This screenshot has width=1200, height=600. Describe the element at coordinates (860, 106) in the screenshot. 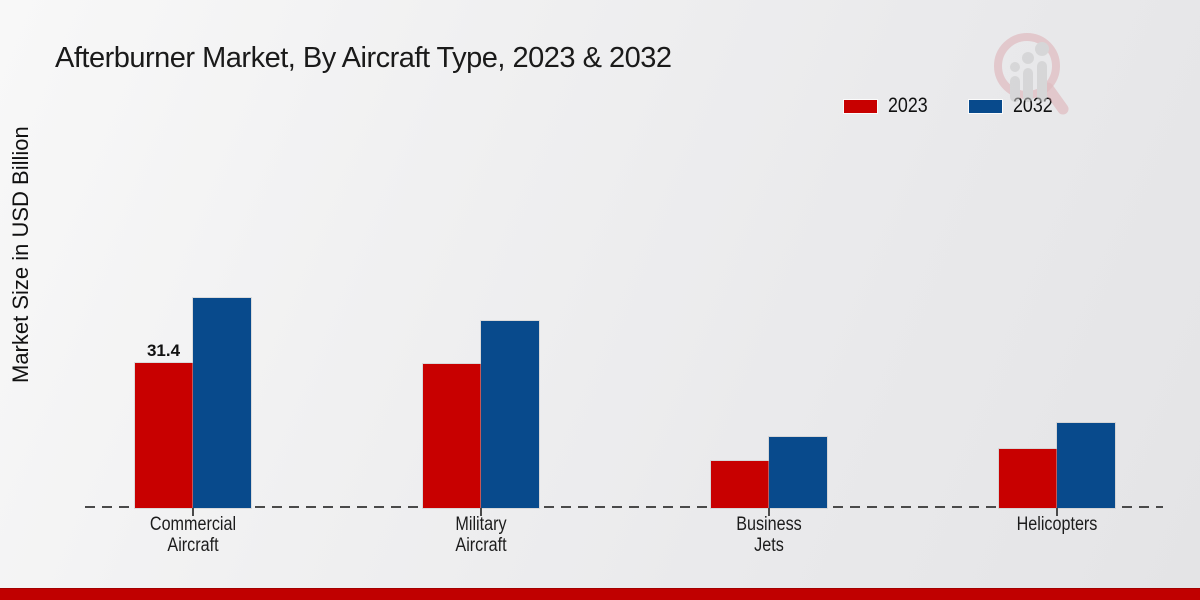

I see `legend-swatch-2023` at that location.